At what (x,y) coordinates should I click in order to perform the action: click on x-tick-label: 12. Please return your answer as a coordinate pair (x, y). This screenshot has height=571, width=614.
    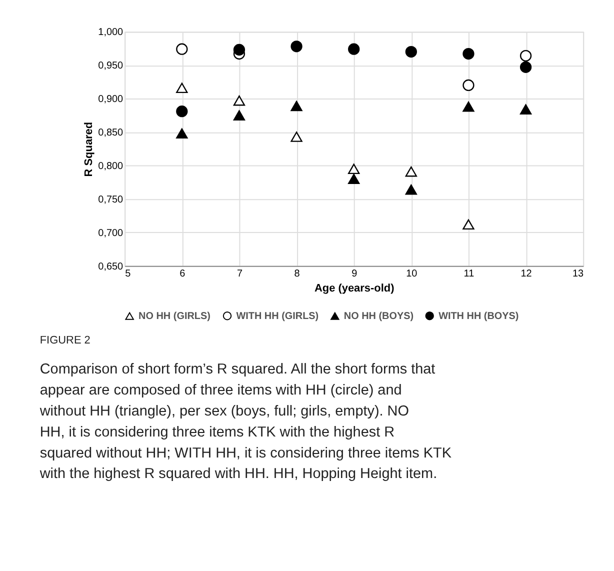
    Looking at the image, I should click on (526, 274).